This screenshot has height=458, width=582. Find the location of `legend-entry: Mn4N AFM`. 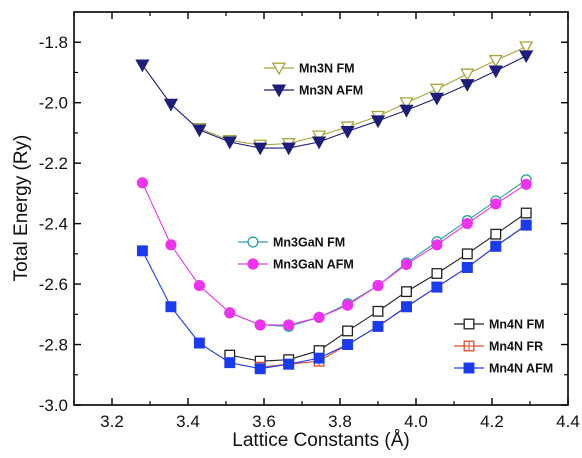

legend-entry: Mn4N AFM is located at coordinates (503, 369).